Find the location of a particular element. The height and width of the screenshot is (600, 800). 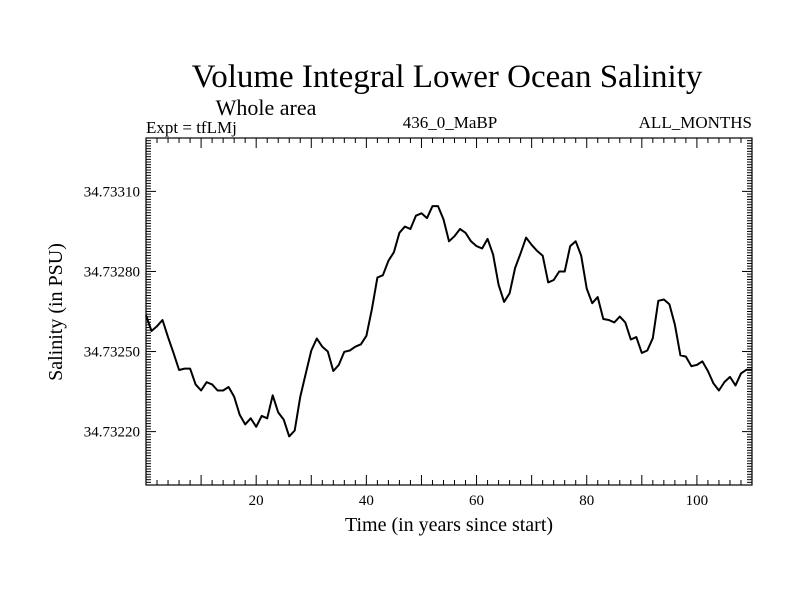

y-axis-label: Salinity (in PSU) is located at coordinates (56, 312).